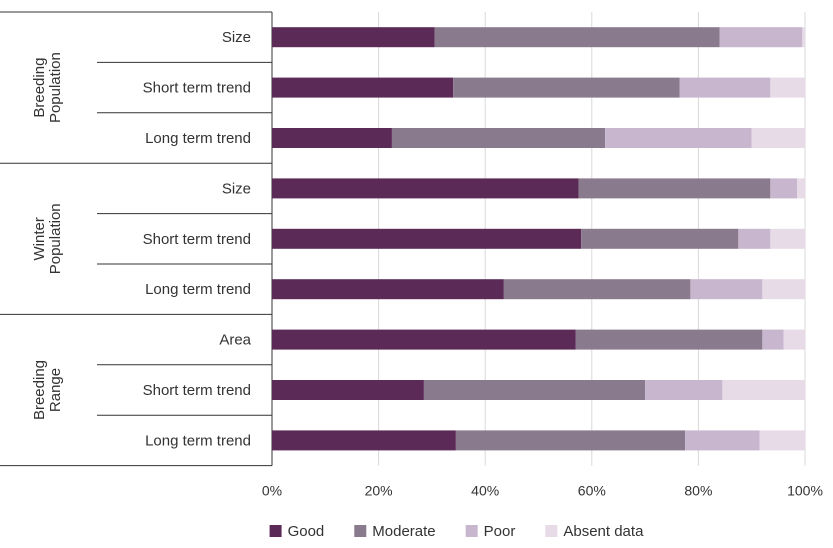  What do you see at coordinates (603, 531) in the screenshot?
I see `legend-label: Absent data` at bounding box center [603, 531].